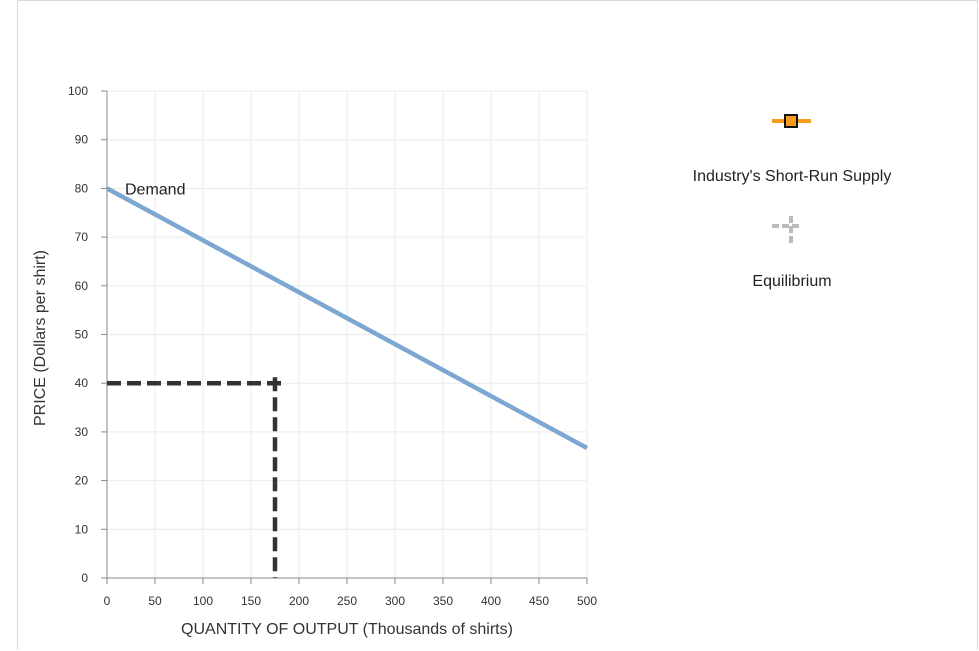 This screenshot has height=651, width=979. Describe the element at coordinates (82, 188) in the screenshot. I see `y-tick-label: 80` at that location.